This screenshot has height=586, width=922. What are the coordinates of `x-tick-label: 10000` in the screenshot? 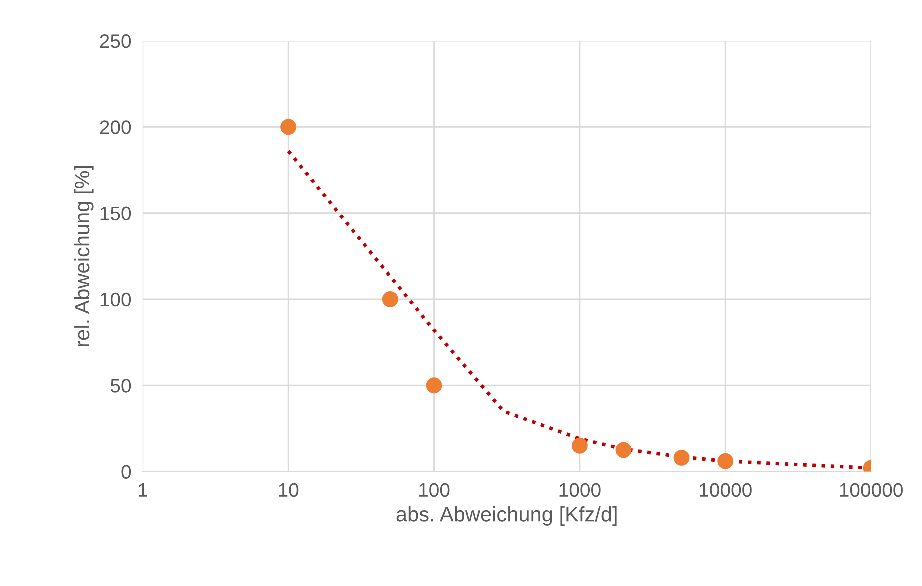 It's located at (726, 490).